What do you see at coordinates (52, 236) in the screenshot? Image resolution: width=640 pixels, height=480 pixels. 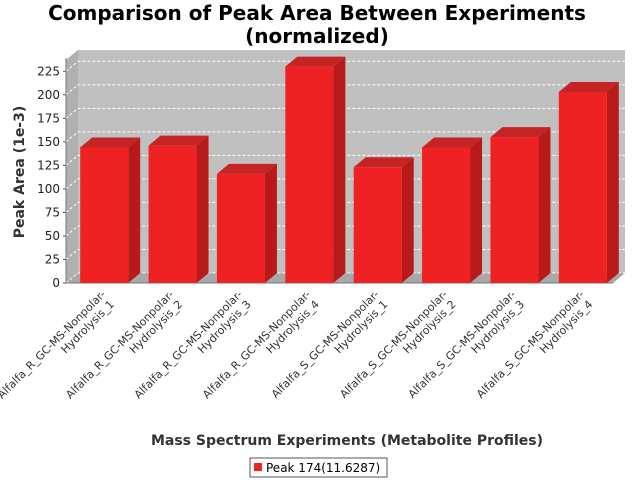 I see `y-tick-label: 50` at bounding box center [52, 236].